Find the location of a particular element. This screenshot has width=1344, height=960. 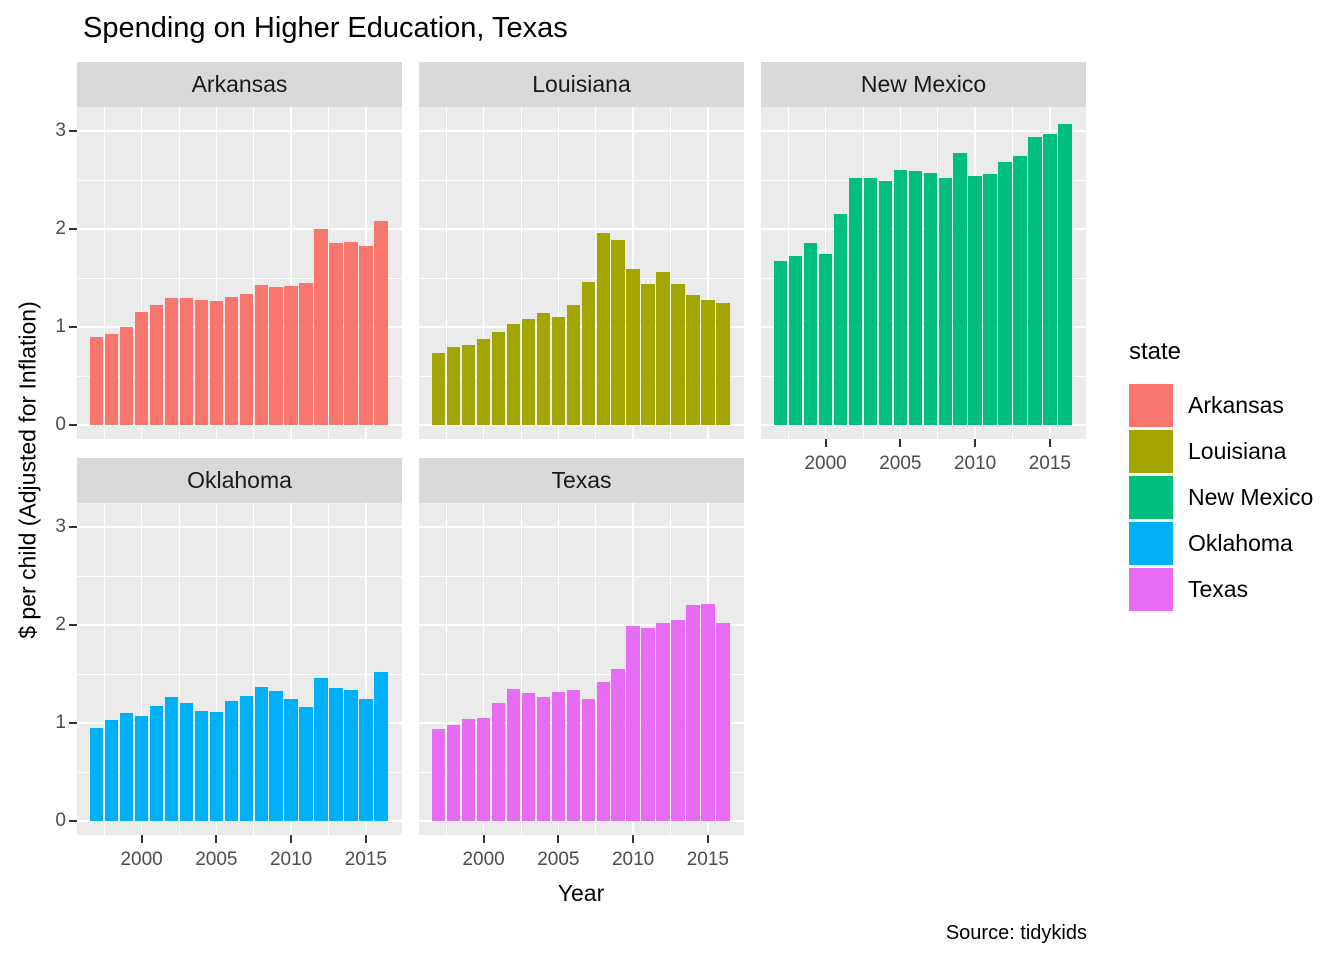

source-caption: Source: tidykids is located at coordinates (1016, 933).